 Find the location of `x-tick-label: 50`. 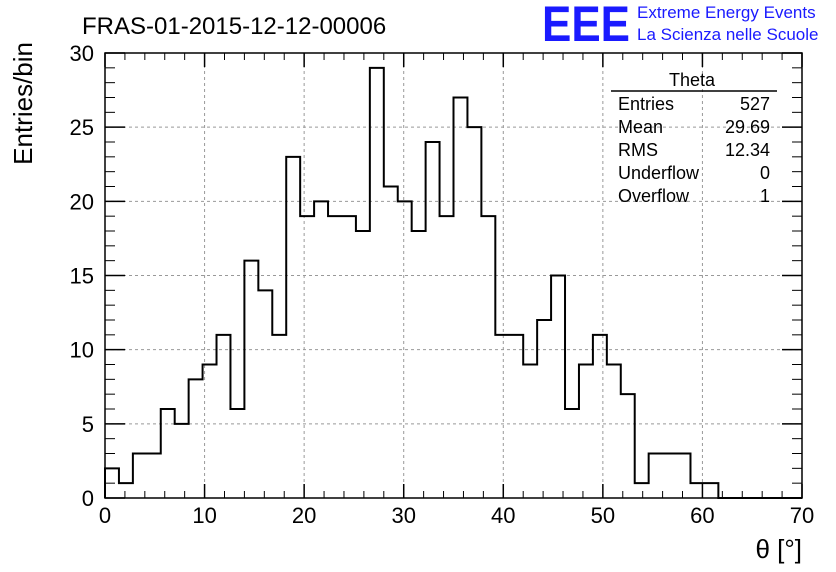

x-tick-label: 50 is located at coordinates (603, 515).